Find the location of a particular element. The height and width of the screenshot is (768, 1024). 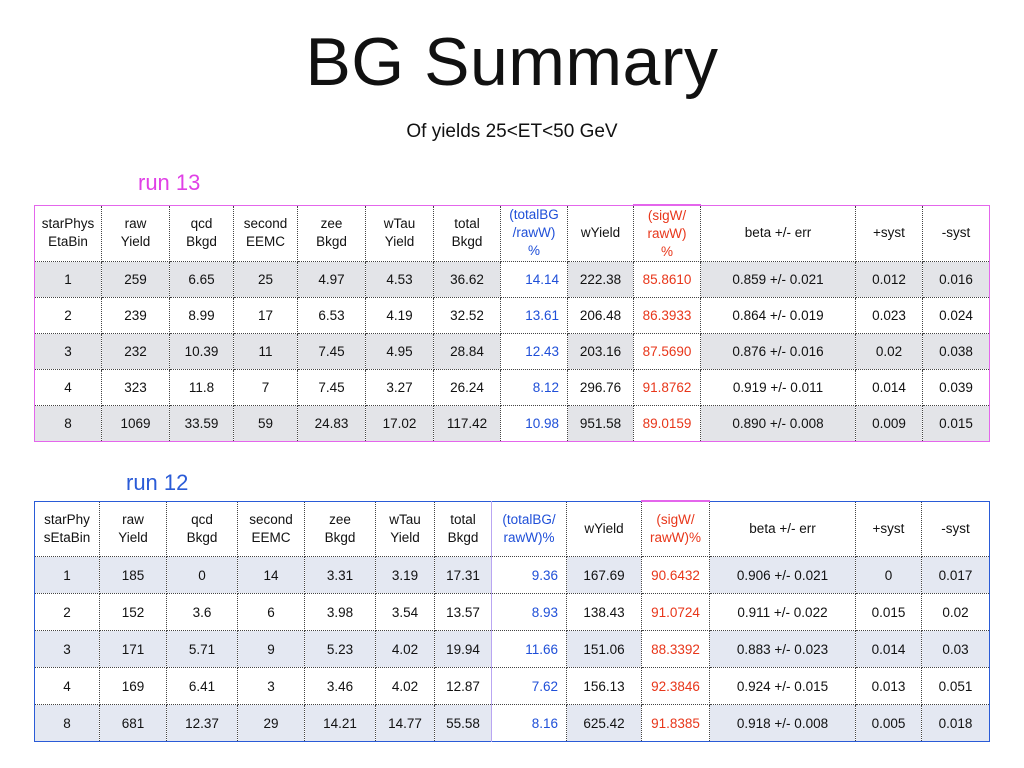

table-cell: 138.43 is located at coordinates (604, 612).